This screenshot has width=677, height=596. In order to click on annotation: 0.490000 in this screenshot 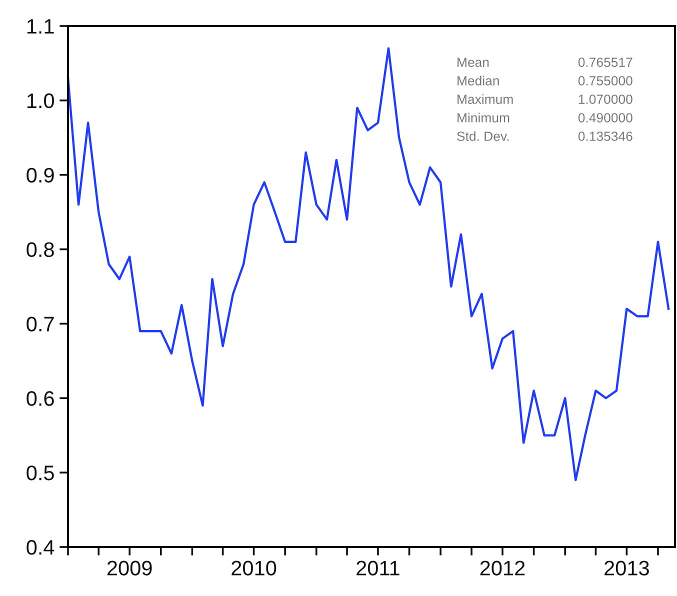, I will do `click(605, 117)`.